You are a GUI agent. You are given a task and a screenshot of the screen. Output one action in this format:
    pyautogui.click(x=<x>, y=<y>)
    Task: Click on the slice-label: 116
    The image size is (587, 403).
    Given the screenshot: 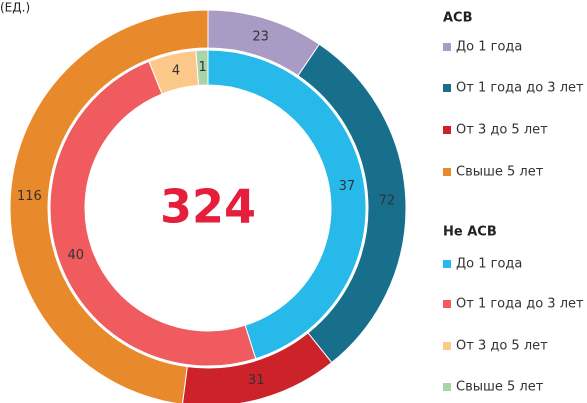 What is the action you would take?
    pyautogui.click(x=29, y=196)
    